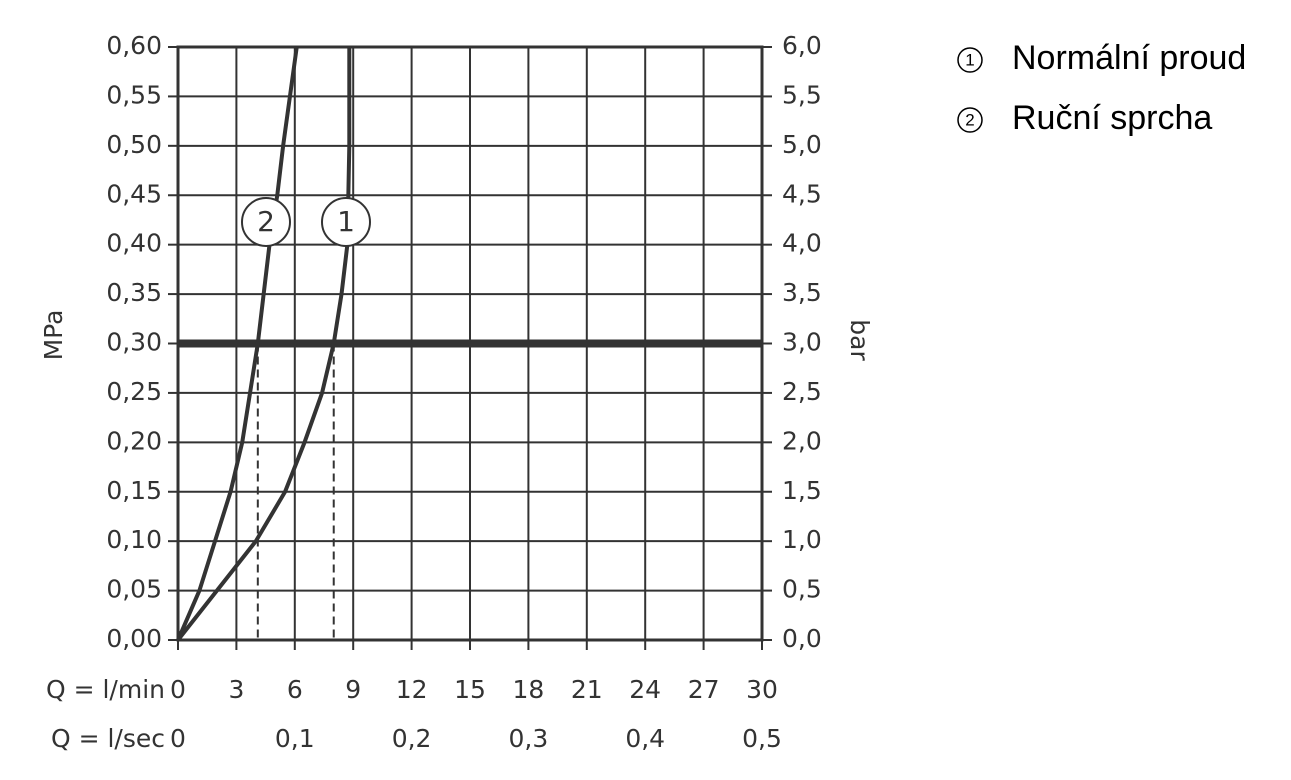  I want to click on y2-tick-label: 1,5, so click(802, 490).